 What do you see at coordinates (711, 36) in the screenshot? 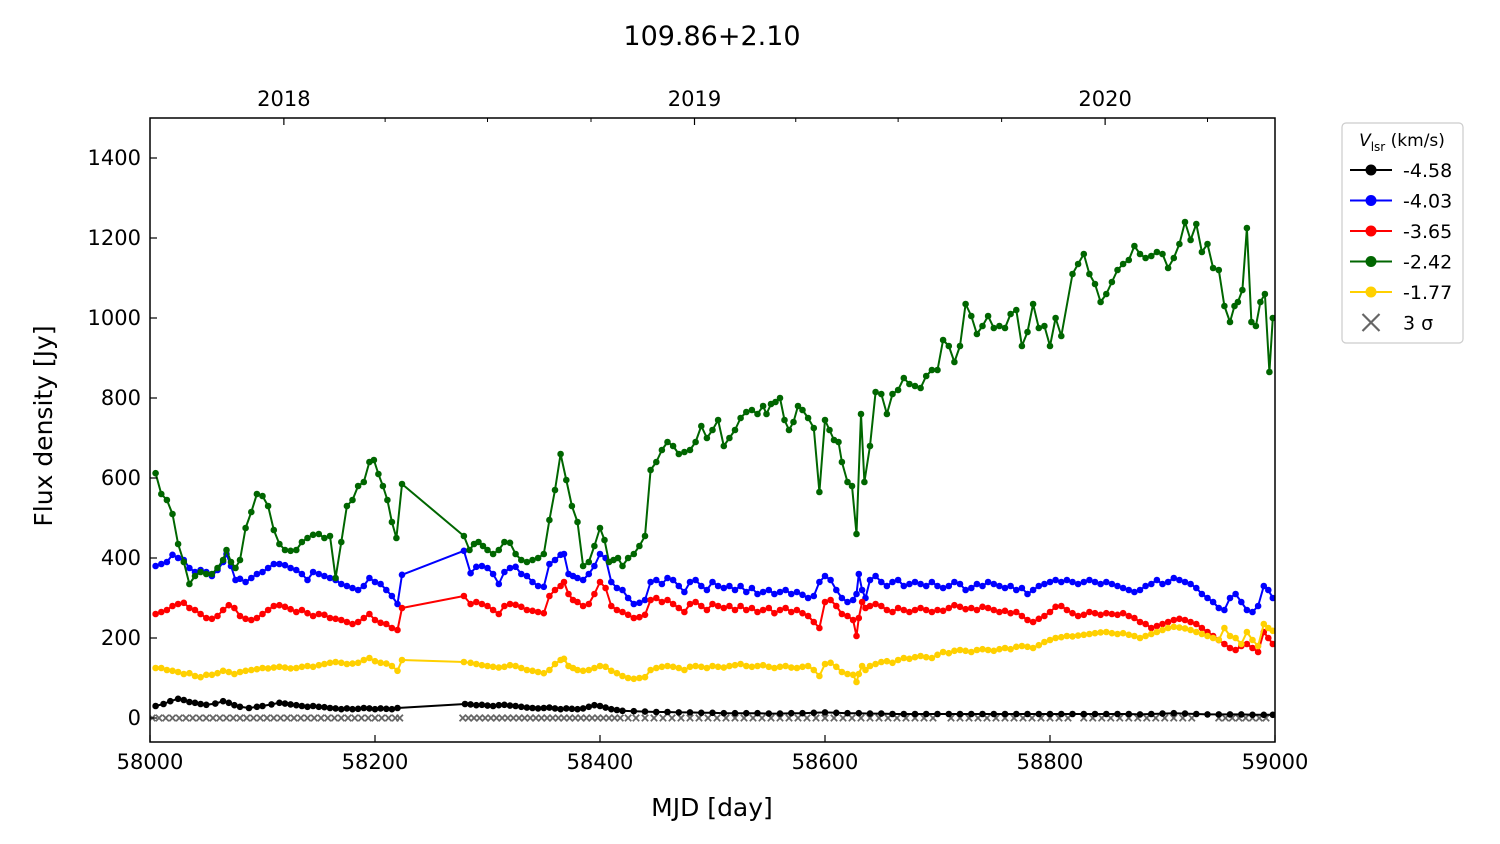
I see `chart-title: 109.86+2.10` at bounding box center [711, 36].